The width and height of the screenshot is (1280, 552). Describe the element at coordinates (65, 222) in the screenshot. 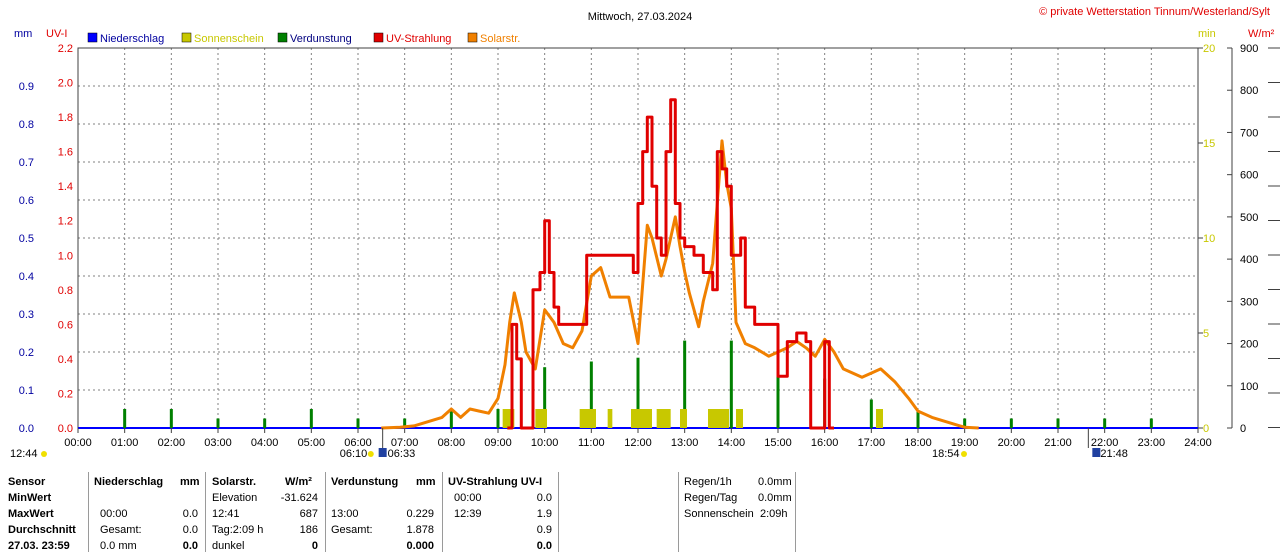

I see `uv-tick-label: 1.2` at that location.